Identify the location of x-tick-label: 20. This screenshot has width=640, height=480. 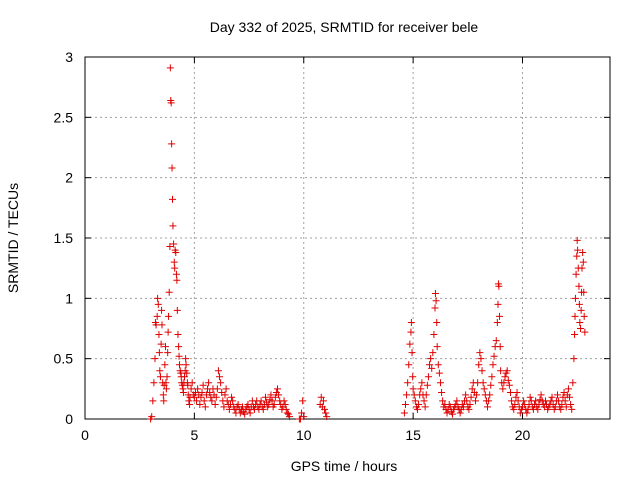
(523, 435).